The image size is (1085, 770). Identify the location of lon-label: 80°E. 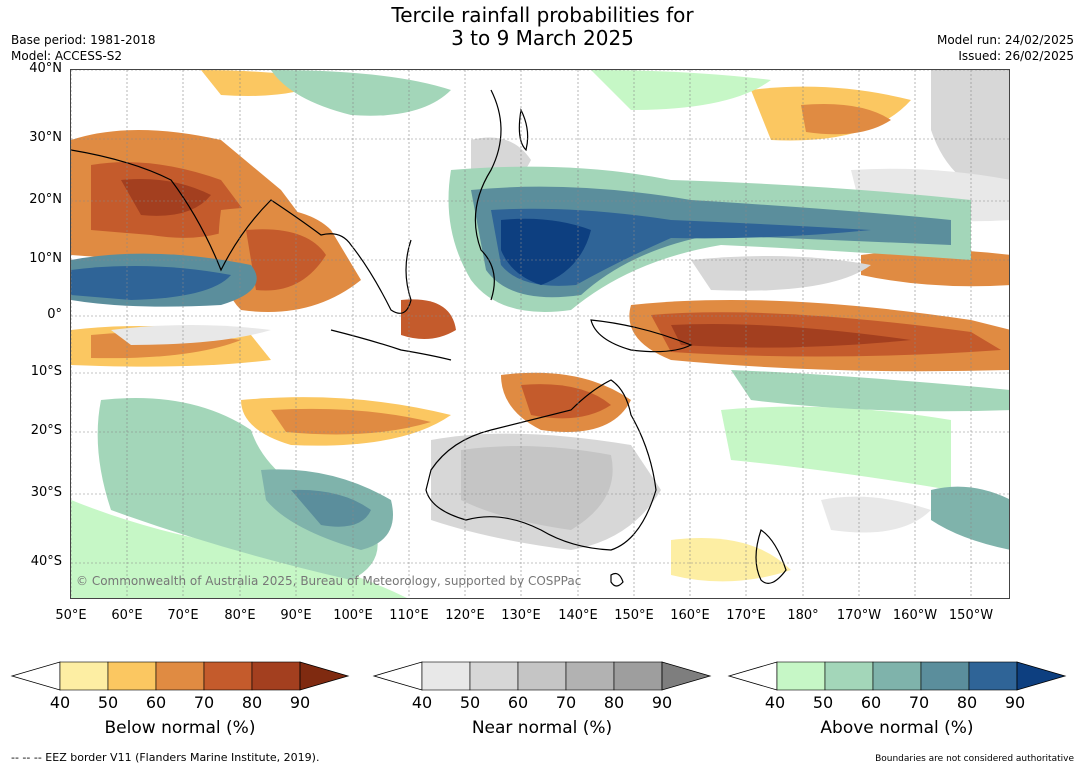
(240, 615).